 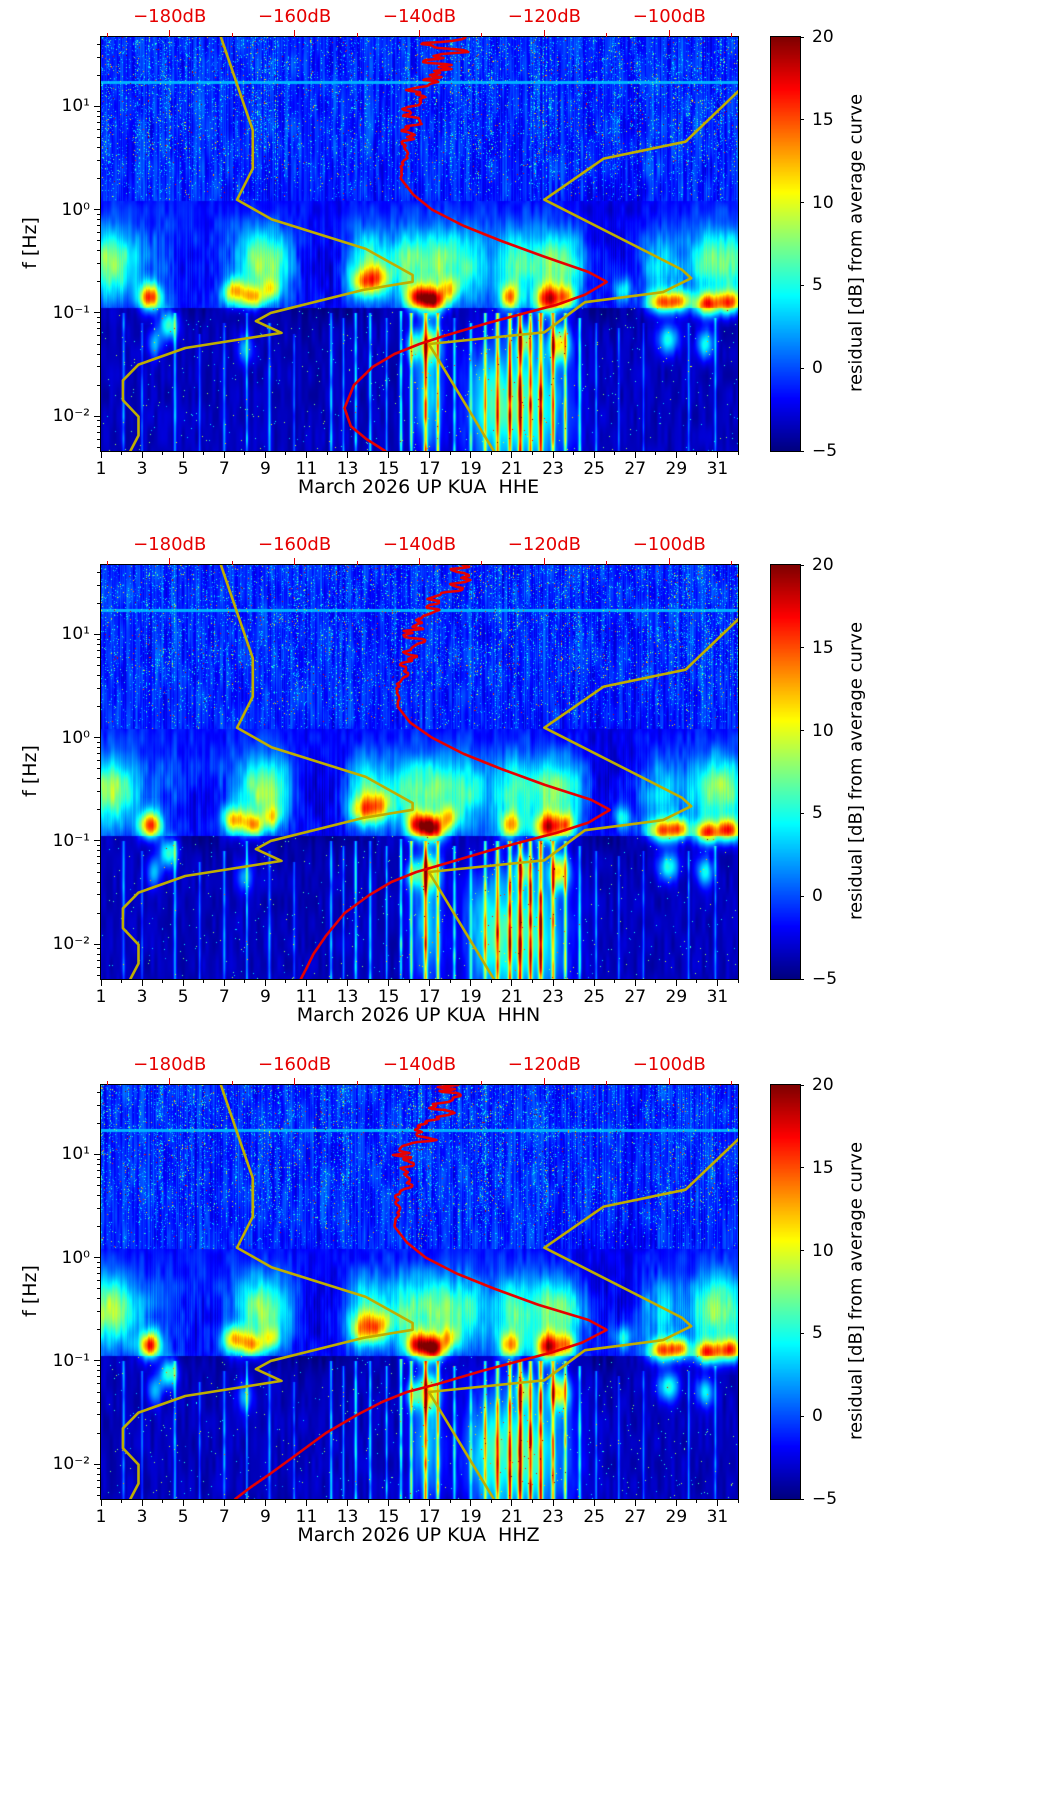 What do you see at coordinates (676, 1517) in the screenshot?
I see `x-tick-label: 29` at bounding box center [676, 1517].